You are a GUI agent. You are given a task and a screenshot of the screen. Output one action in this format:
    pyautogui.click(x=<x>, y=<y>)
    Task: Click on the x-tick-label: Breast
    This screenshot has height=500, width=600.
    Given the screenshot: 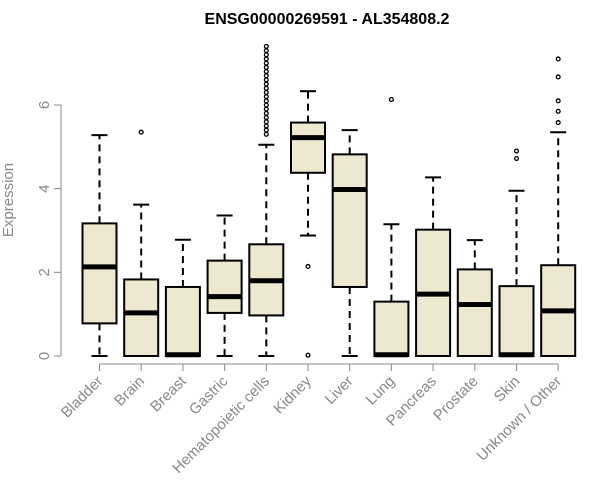 What is the action you would take?
    pyautogui.click(x=168, y=393)
    